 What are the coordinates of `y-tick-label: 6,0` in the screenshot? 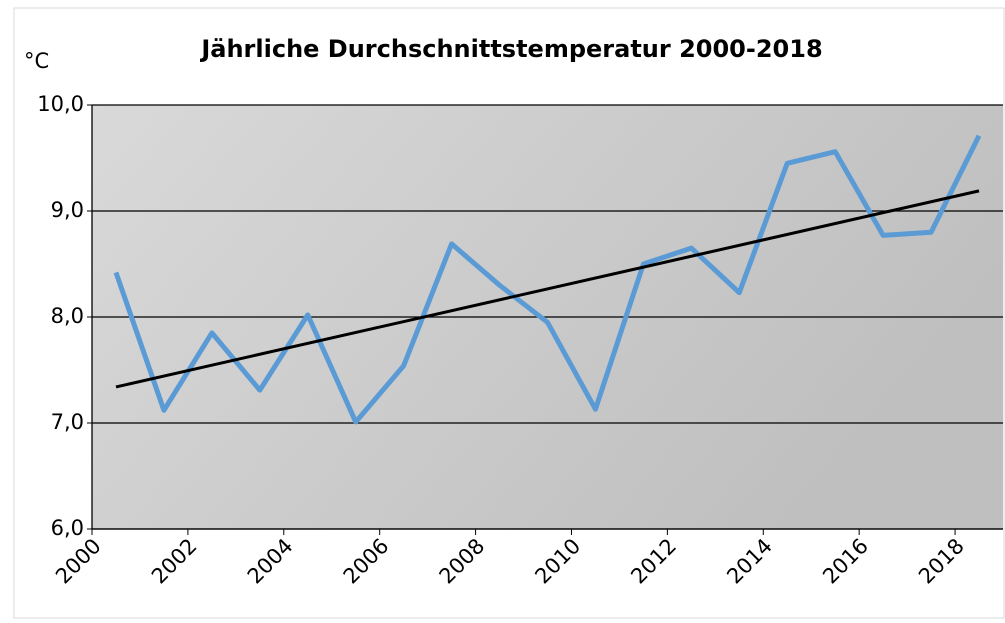 It's located at (67, 528).